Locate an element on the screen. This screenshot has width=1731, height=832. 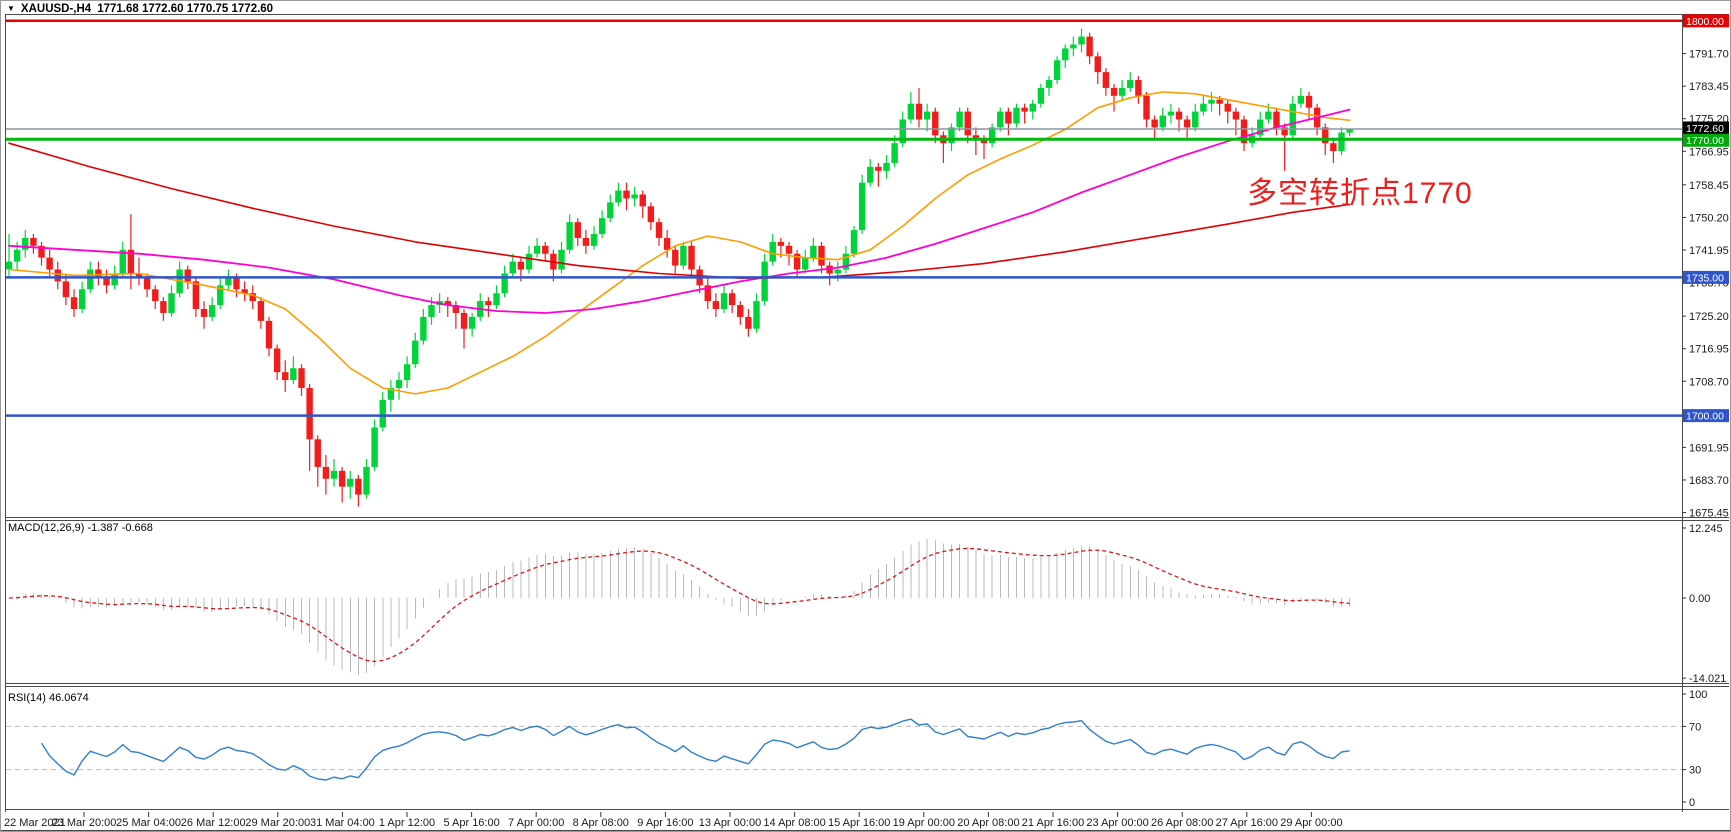
time-tick-label: 19 Apr 00:00 is located at coordinates (924, 823).